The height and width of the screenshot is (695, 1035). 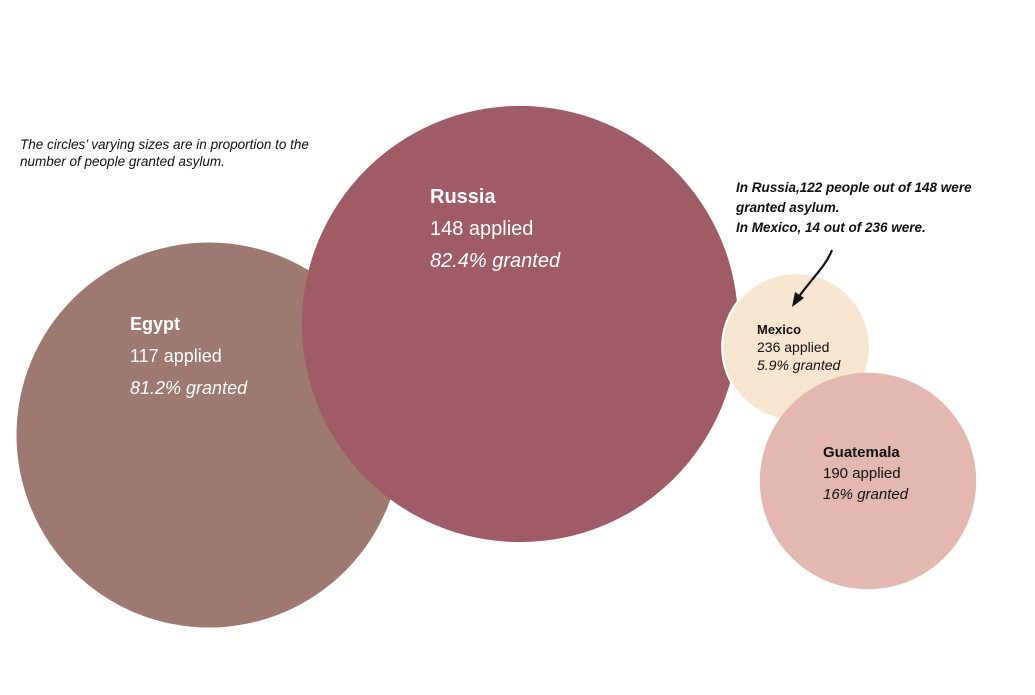 I want to click on russia-granted-label: 82.4% granted, so click(x=495, y=261).